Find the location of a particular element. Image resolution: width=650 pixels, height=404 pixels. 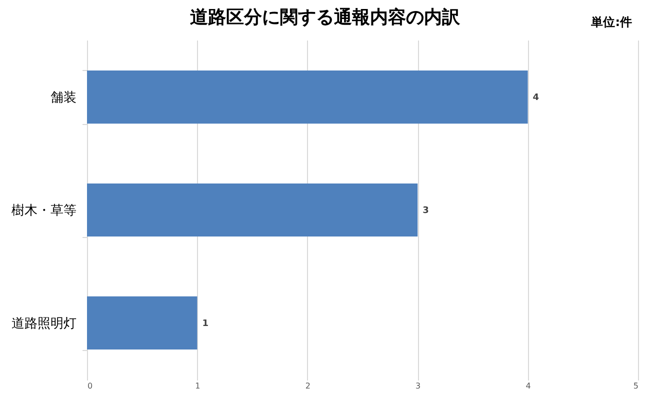

y-tick-label: 樹木・草等 is located at coordinates (44, 211).